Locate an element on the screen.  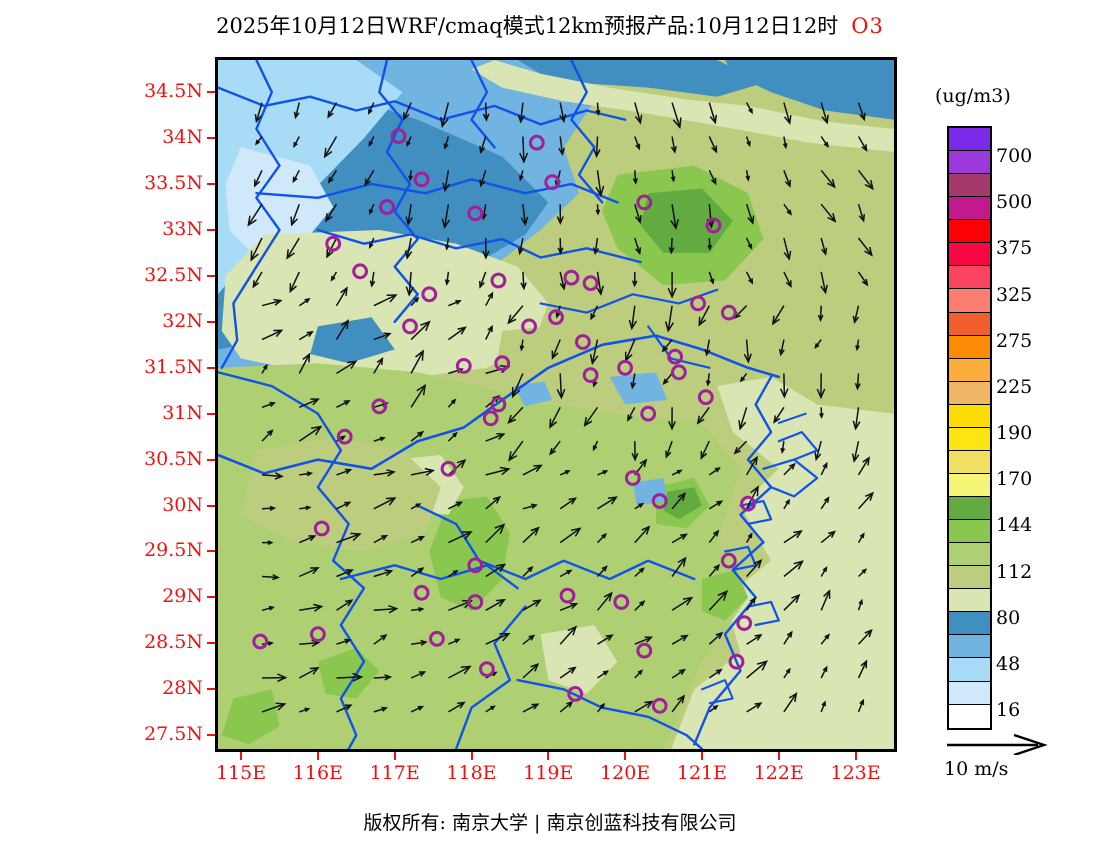
lat-tick-label-32N: 32N is located at coordinates (182, 320).